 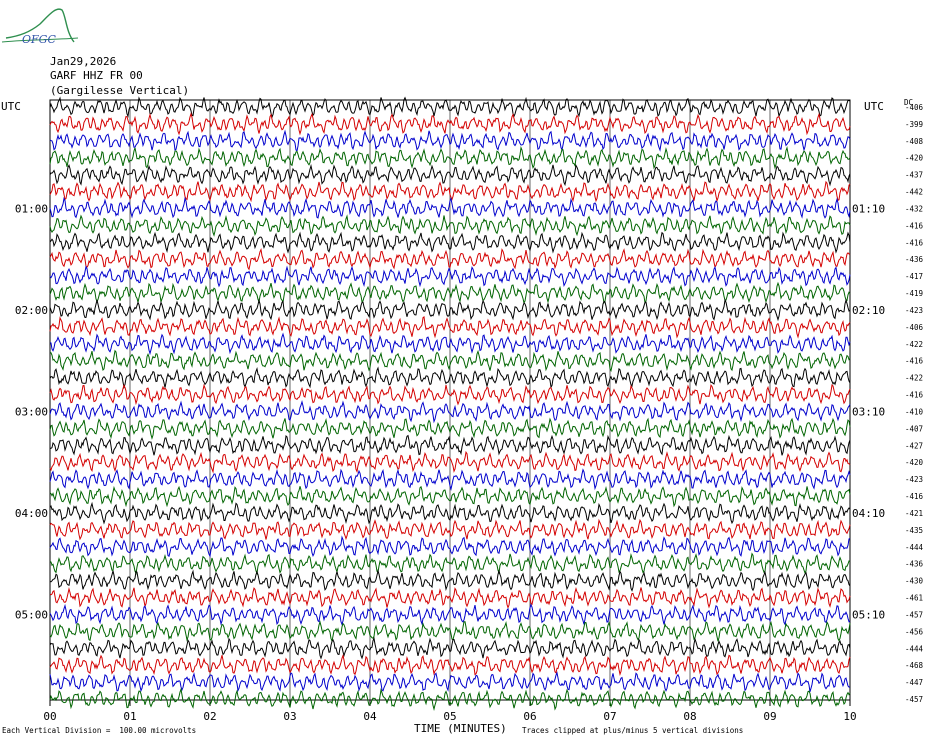 I want to click on x-tick-label: 08, so click(x=689, y=716).